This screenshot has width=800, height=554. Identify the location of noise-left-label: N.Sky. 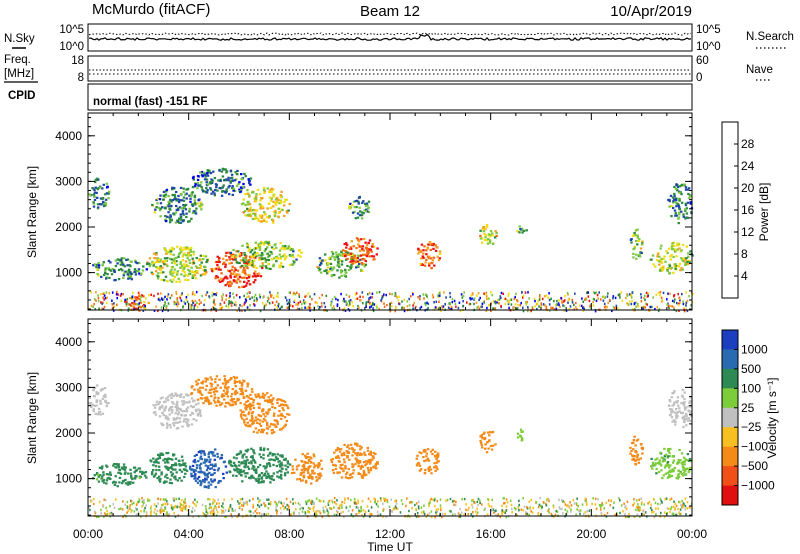
(19, 39).